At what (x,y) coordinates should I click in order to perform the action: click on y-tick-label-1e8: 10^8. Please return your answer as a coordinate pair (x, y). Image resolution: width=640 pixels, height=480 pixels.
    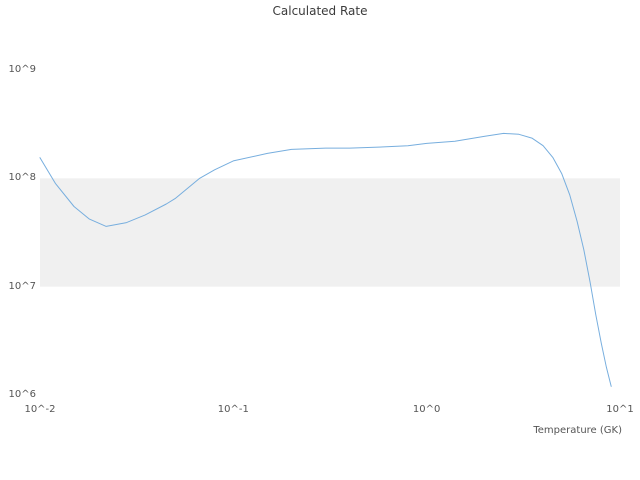
    Looking at the image, I should click on (22, 178).